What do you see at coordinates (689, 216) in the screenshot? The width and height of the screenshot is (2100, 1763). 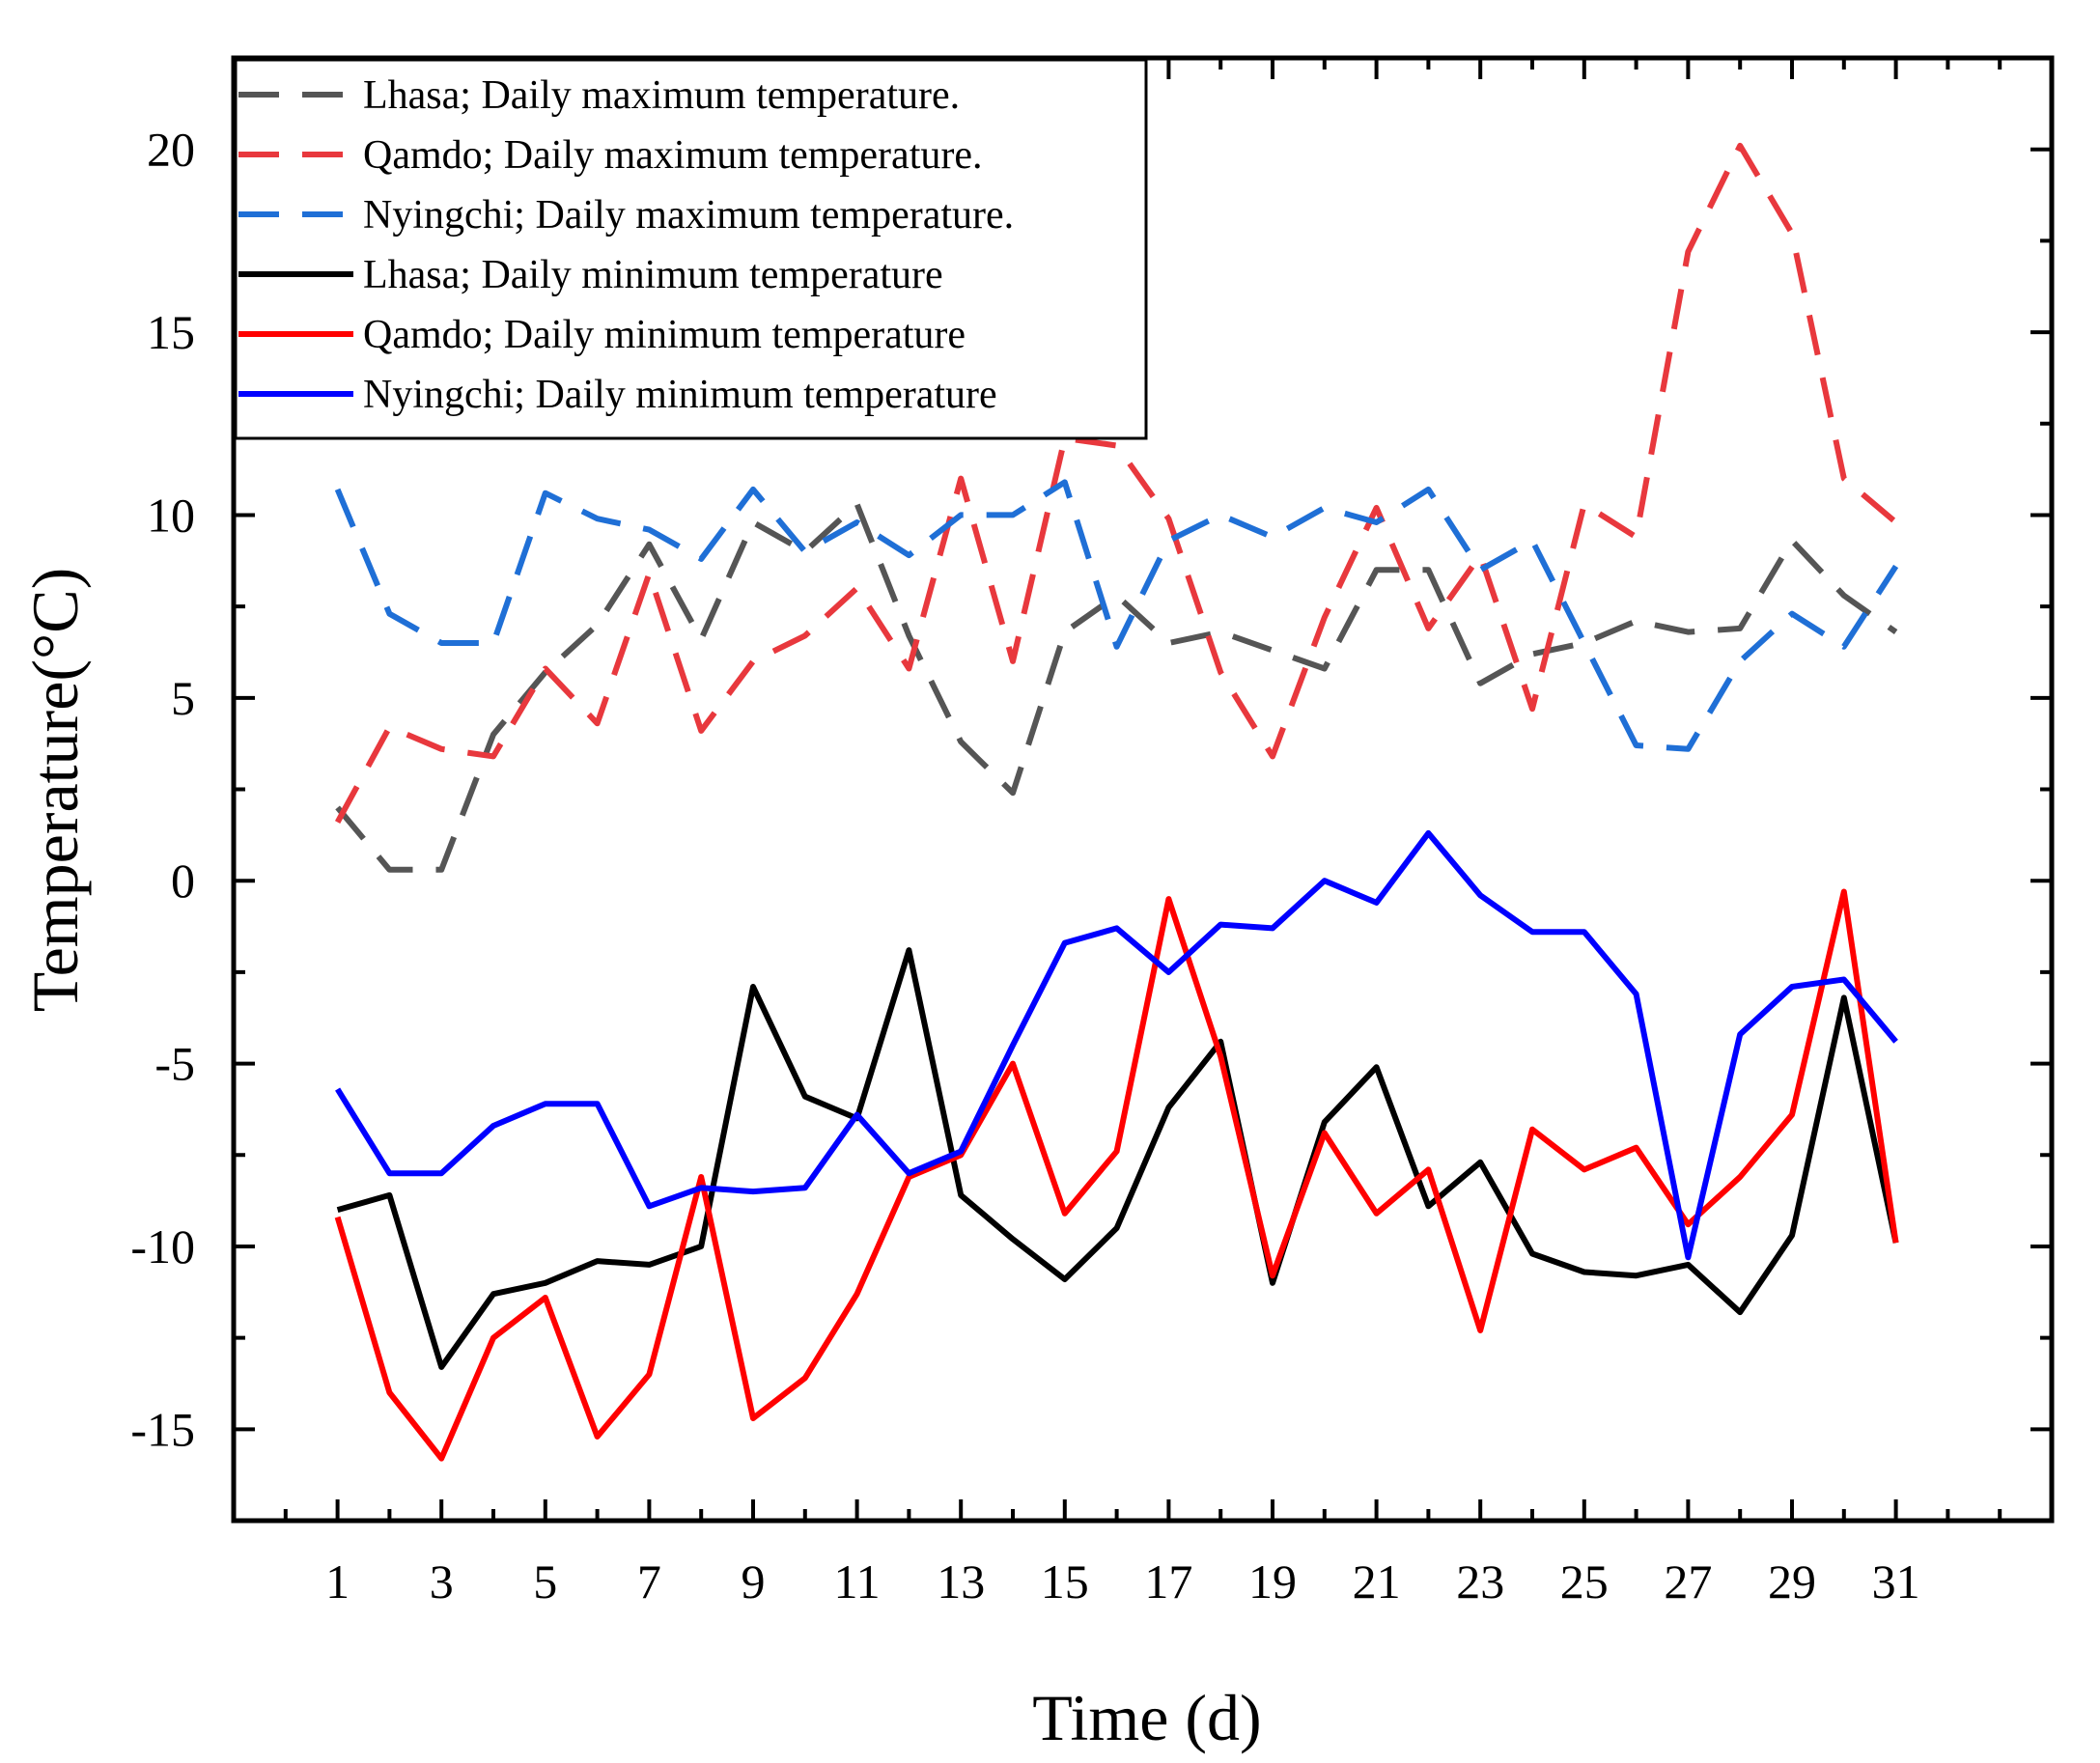 I see `legend-label-2: Nyingchi; Daily maximum temperature.` at bounding box center [689, 216].